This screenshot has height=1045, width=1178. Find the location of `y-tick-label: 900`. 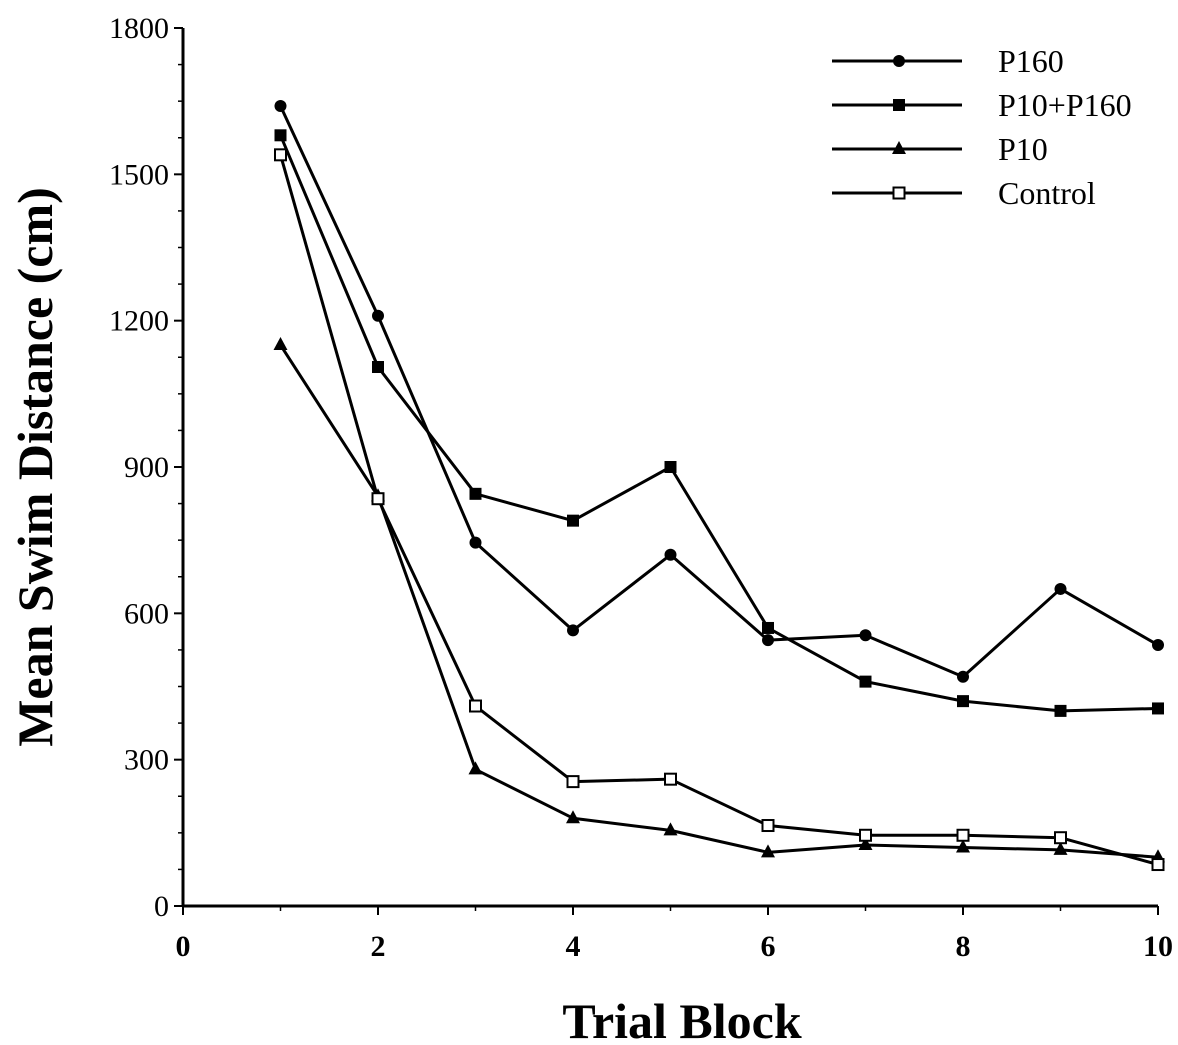

y-tick-label: 900 is located at coordinates (146, 467).